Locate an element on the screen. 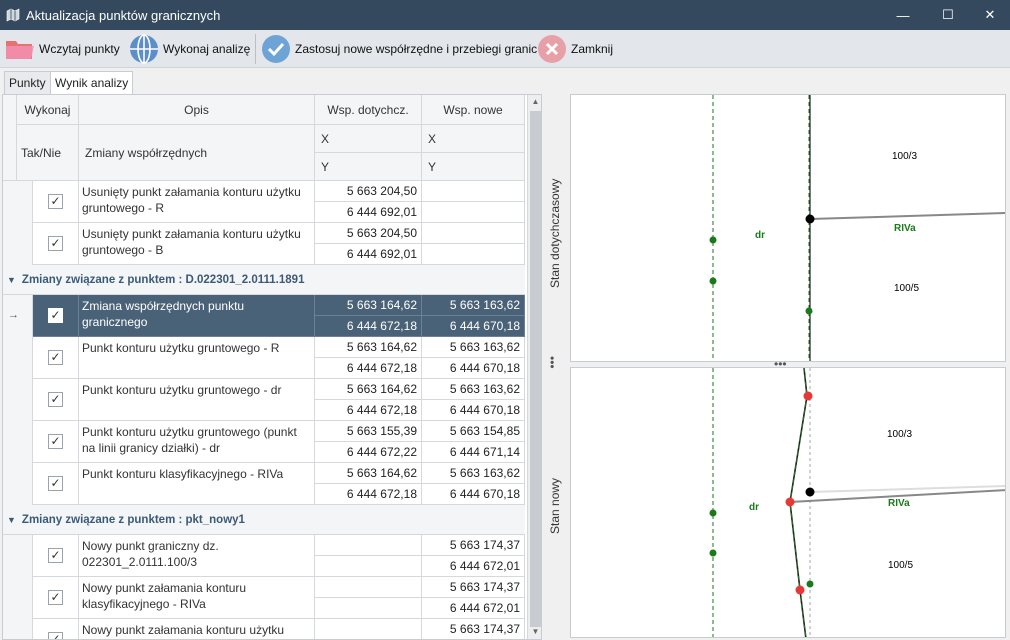 This screenshot has height=640, width=1010. header-wsp-old: Wsp. dotychcz. is located at coordinates (368, 110).